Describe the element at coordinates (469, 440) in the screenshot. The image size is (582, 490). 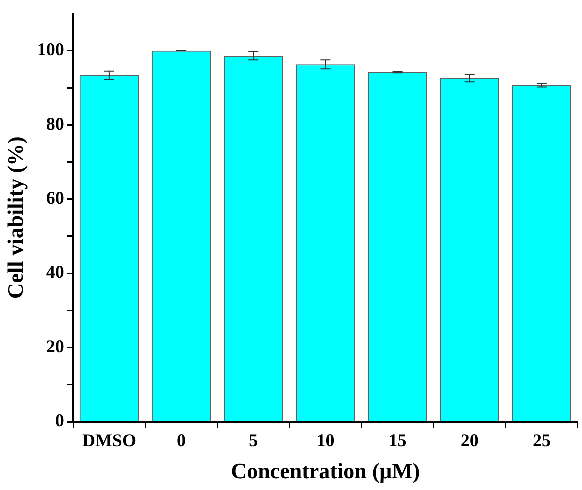
I see `x-tick-label: 20` at that location.